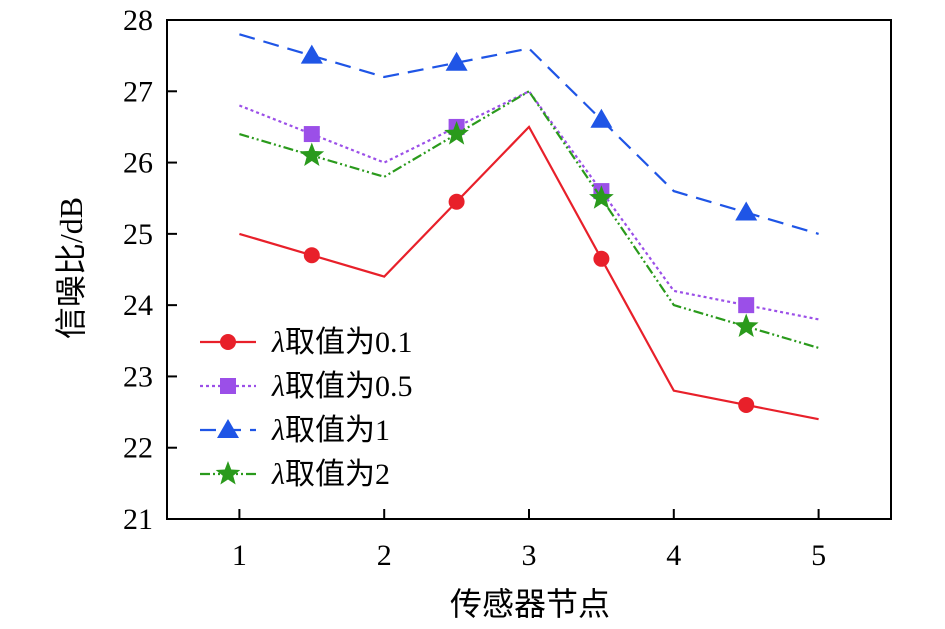 The width and height of the screenshot is (945, 629). I want to click on legend-label: λ取值为0.5, so click(342, 386).